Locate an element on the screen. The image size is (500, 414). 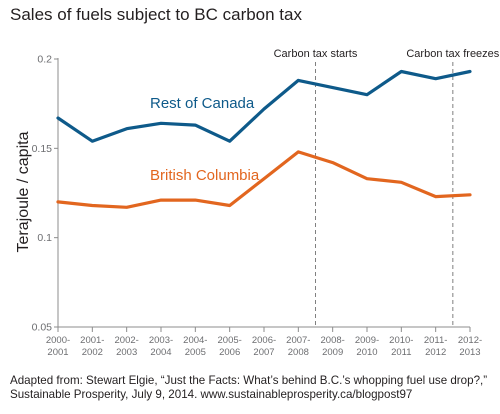
x-tick-label: 2010-2011 is located at coordinates (401, 346).